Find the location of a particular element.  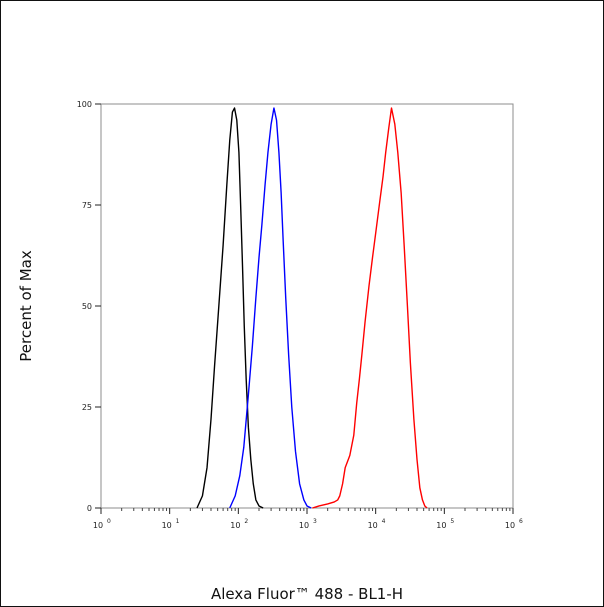

x-tick-exponent: 2 is located at coordinates (246, 521).